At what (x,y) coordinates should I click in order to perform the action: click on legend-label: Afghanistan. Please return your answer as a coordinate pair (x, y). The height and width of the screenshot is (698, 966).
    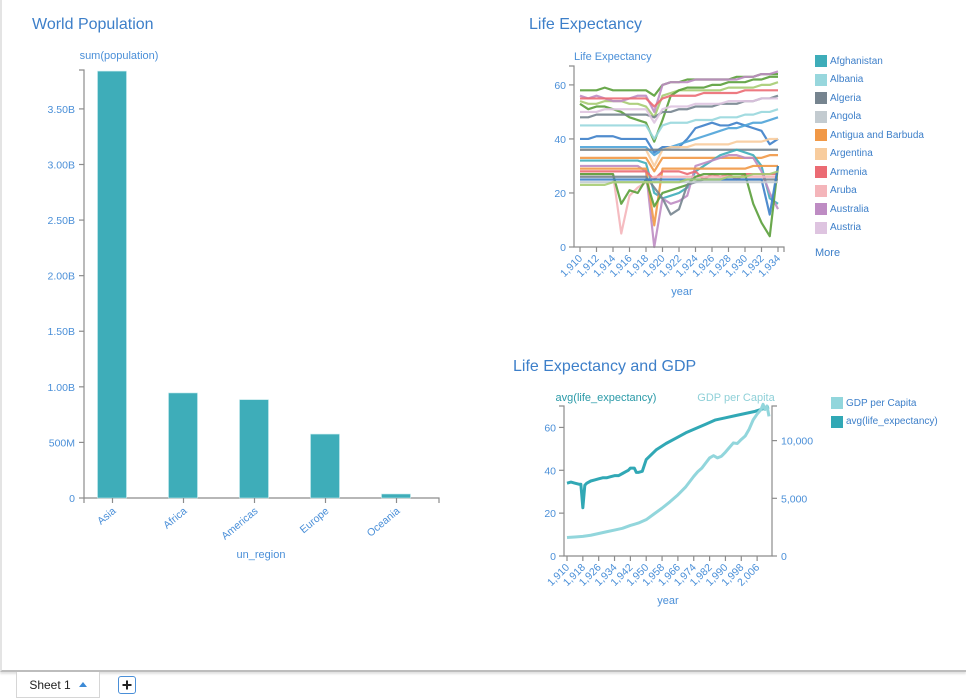
    Looking at the image, I should click on (856, 61).